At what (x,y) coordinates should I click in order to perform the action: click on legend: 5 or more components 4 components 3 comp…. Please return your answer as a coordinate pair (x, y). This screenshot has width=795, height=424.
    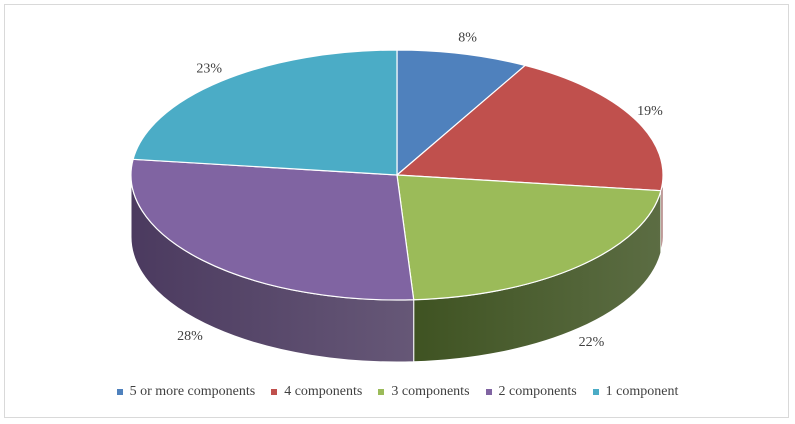
    Looking at the image, I should click on (397, 392).